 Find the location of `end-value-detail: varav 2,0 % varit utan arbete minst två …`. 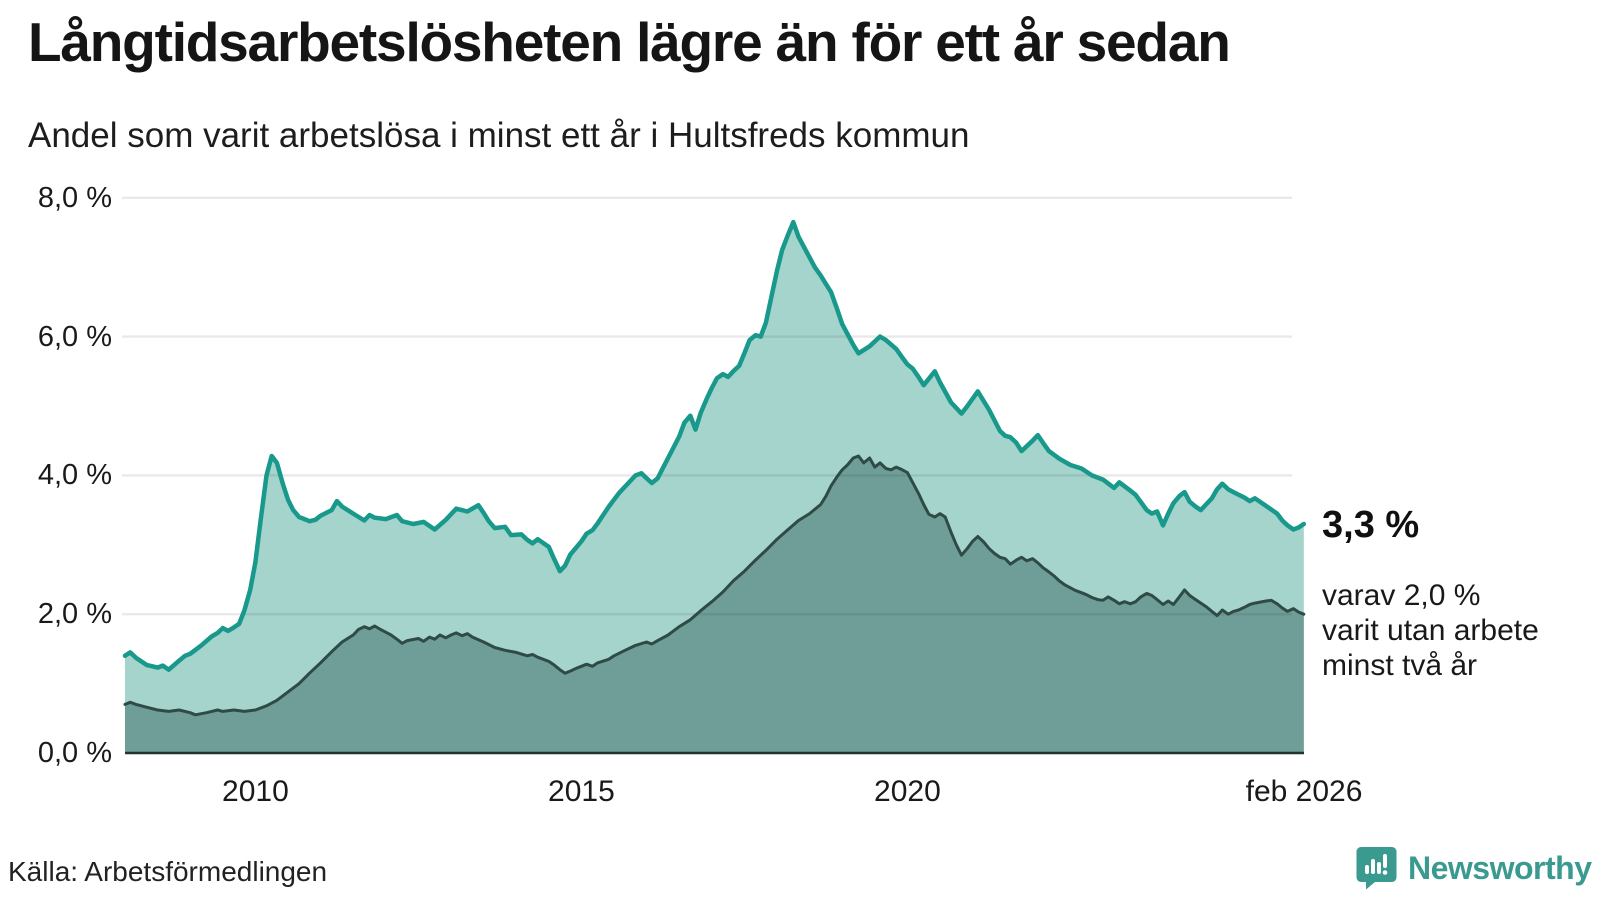

end-value-detail: varav 2,0 % varit utan arbete minst två … is located at coordinates (1430, 630).